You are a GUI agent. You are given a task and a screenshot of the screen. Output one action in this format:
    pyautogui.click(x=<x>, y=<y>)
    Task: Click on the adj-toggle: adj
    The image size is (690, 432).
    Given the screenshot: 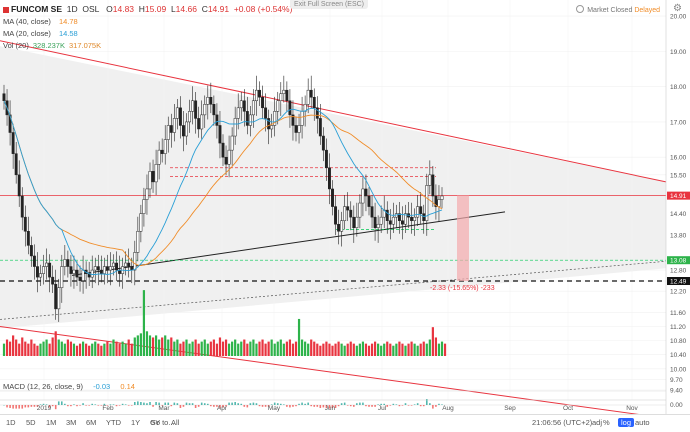 What is the action you would take?
    pyautogui.click(x=597, y=422)
    